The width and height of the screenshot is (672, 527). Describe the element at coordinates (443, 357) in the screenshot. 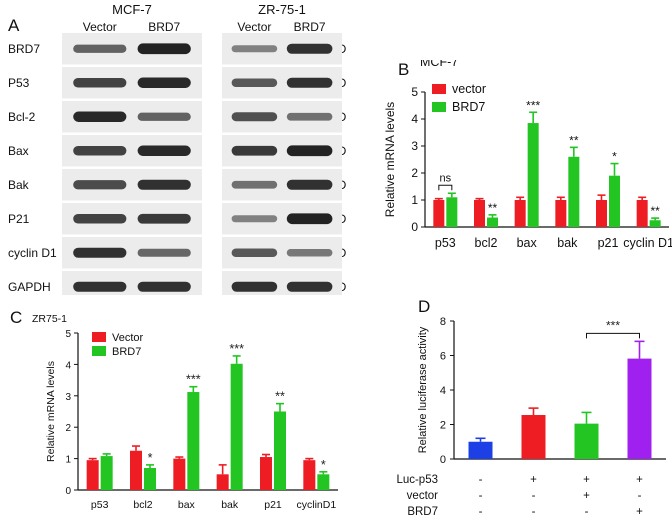

I see `y-tick-label: 6` at that location.